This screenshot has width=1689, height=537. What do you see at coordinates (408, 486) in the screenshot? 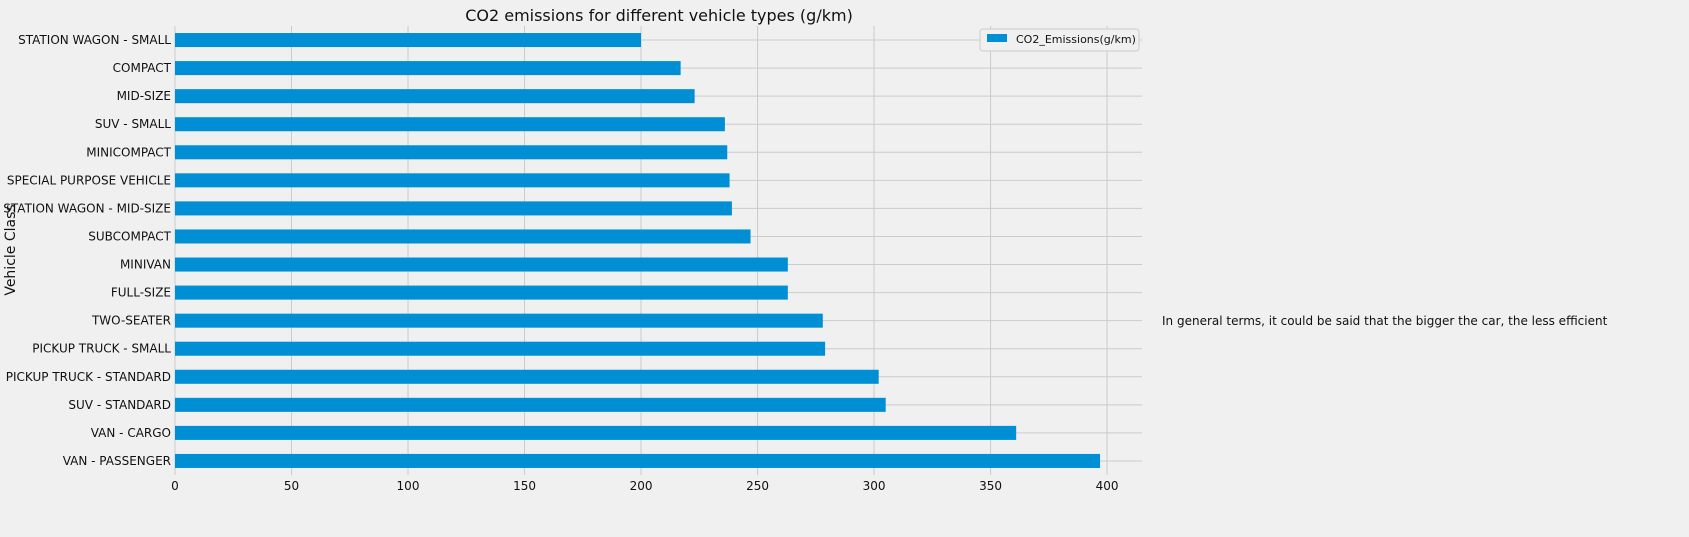
I see `x-tick-label: 100` at bounding box center [408, 486].